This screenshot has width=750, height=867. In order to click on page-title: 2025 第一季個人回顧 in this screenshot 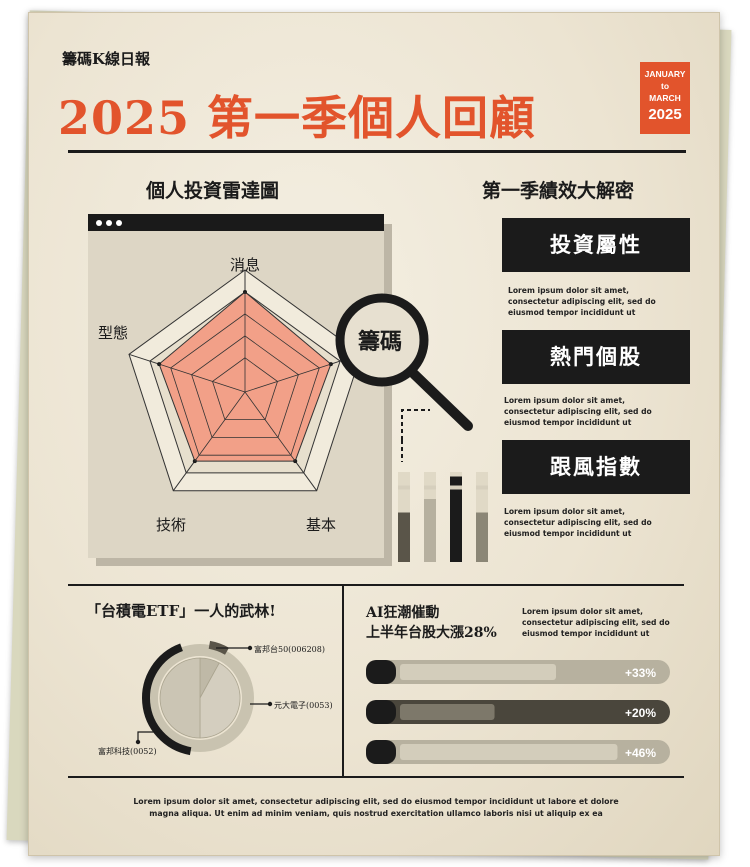, I will do `click(297, 118)`.